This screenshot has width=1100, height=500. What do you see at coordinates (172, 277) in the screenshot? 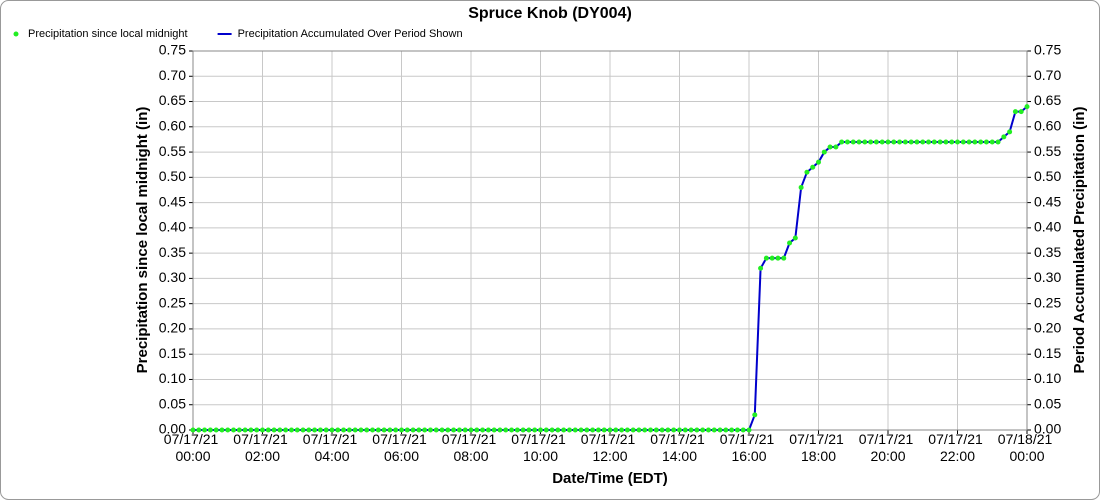
I see `y-tick-label: 0.30` at bounding box center [172, 277].